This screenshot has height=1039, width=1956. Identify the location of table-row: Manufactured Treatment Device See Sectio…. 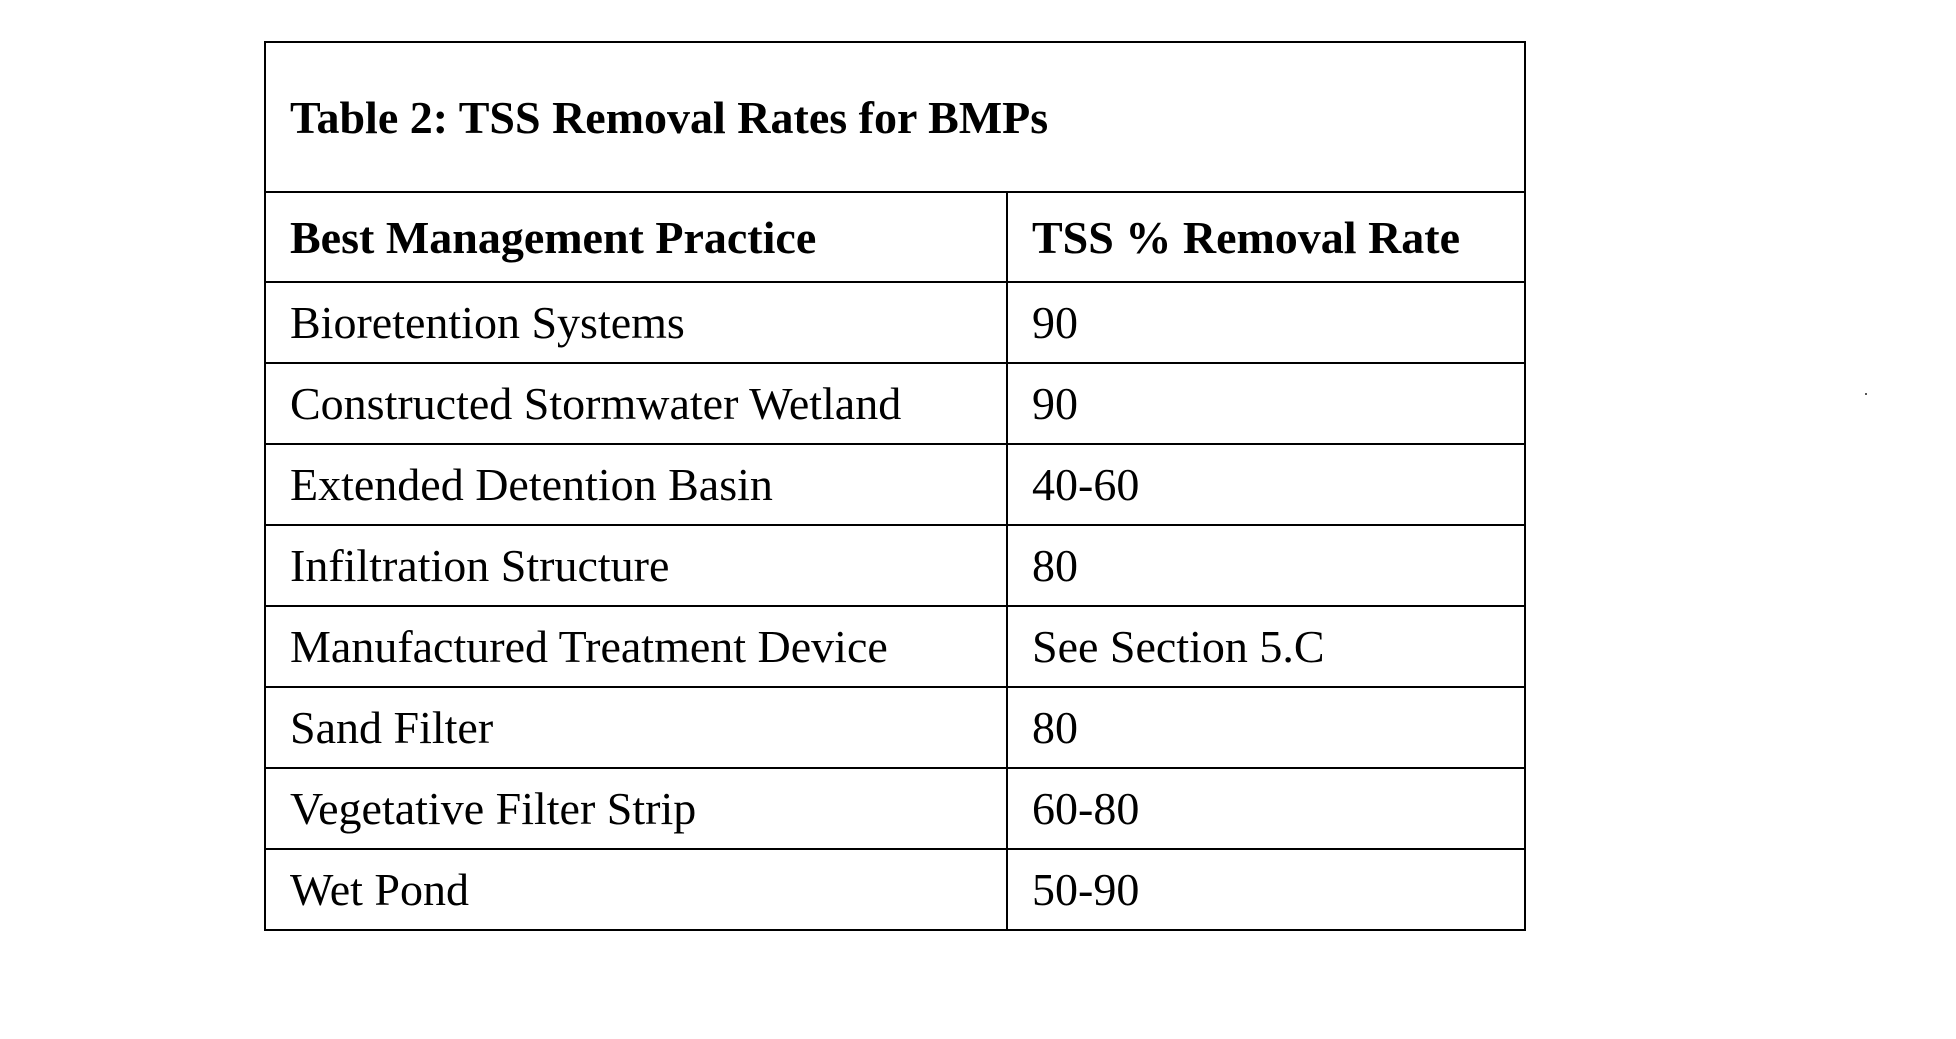
(895, 646).